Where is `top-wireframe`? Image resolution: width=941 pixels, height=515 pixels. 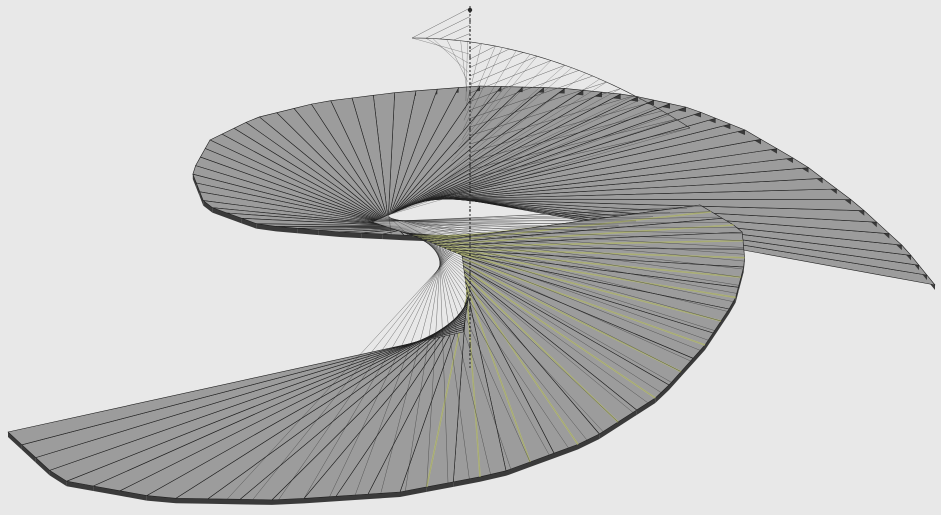 top-wireframe is located at coordinates (539, 111).